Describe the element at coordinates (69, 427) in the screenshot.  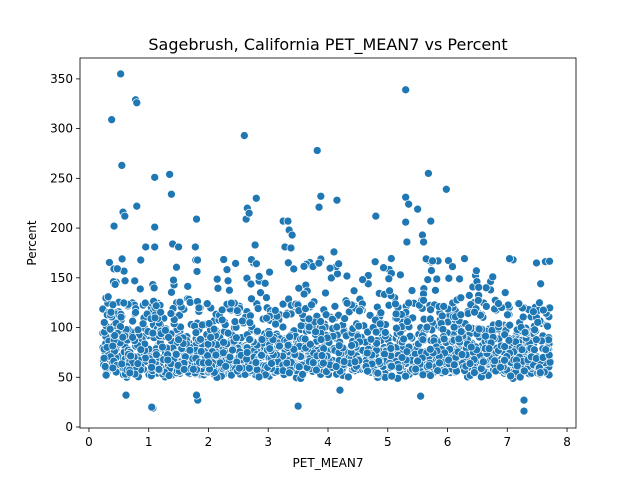
I see `y-tick-label: 0` at that location.